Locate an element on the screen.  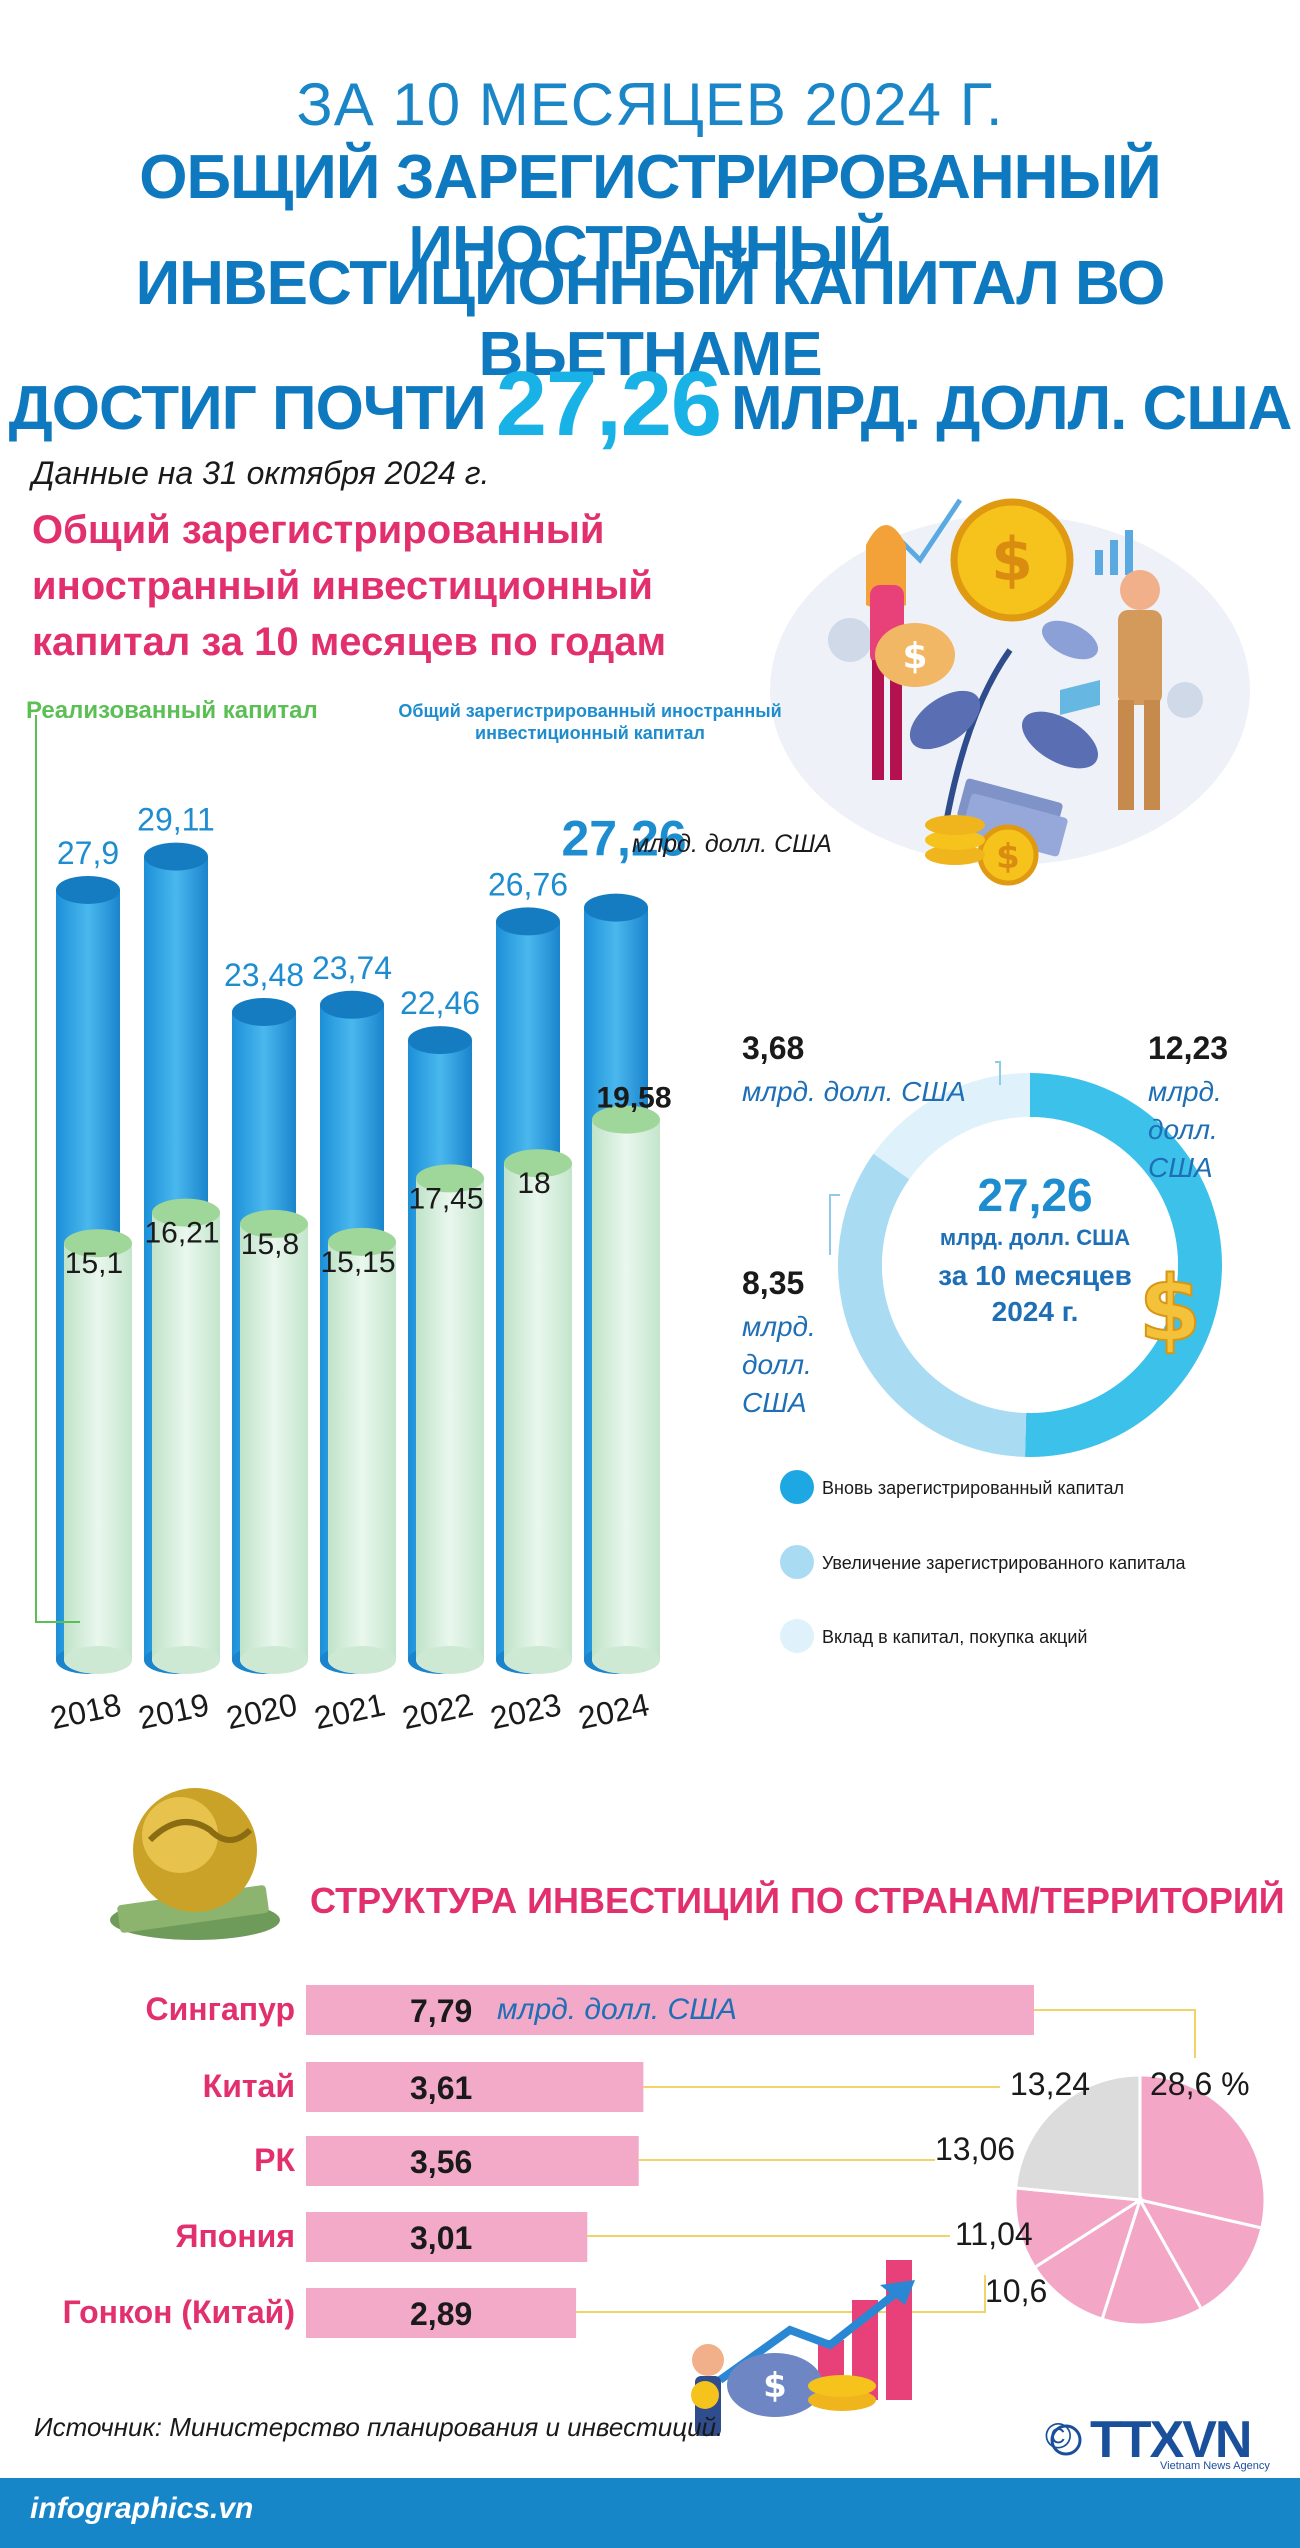
total-value-label: 26,76 is located at coordinates (528, 884).